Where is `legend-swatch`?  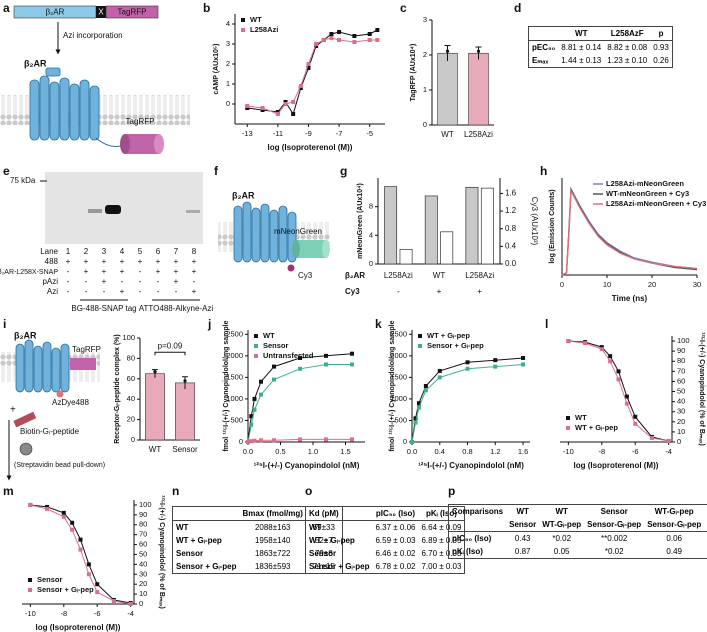 legend-swatch is located at coordinates (568, 418).